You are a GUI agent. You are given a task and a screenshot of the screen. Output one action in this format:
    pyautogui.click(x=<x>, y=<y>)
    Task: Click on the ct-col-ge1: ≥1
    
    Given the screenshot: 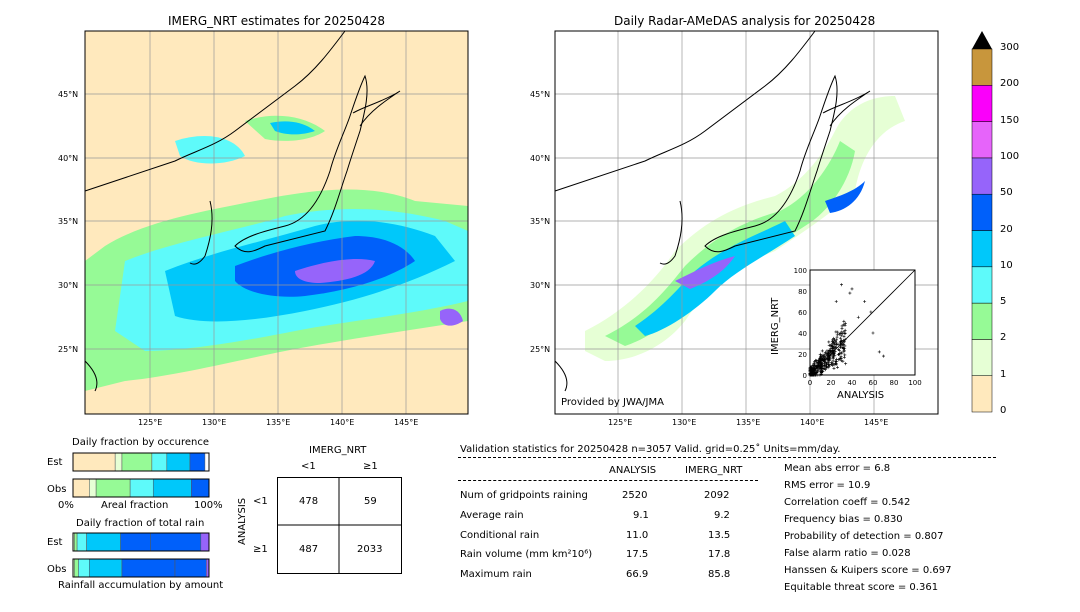 What is the action you would take?
    pyautogui.click(x=370, y=466)
    